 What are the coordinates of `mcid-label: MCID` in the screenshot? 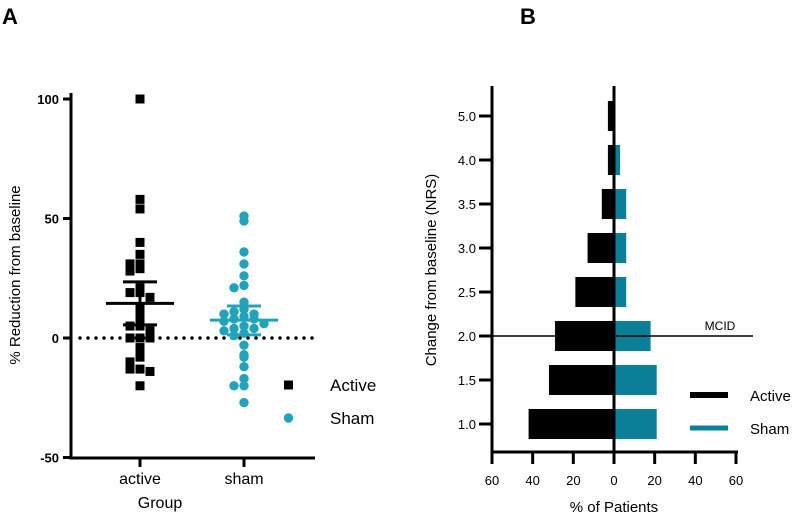 It's located at (720, 326).